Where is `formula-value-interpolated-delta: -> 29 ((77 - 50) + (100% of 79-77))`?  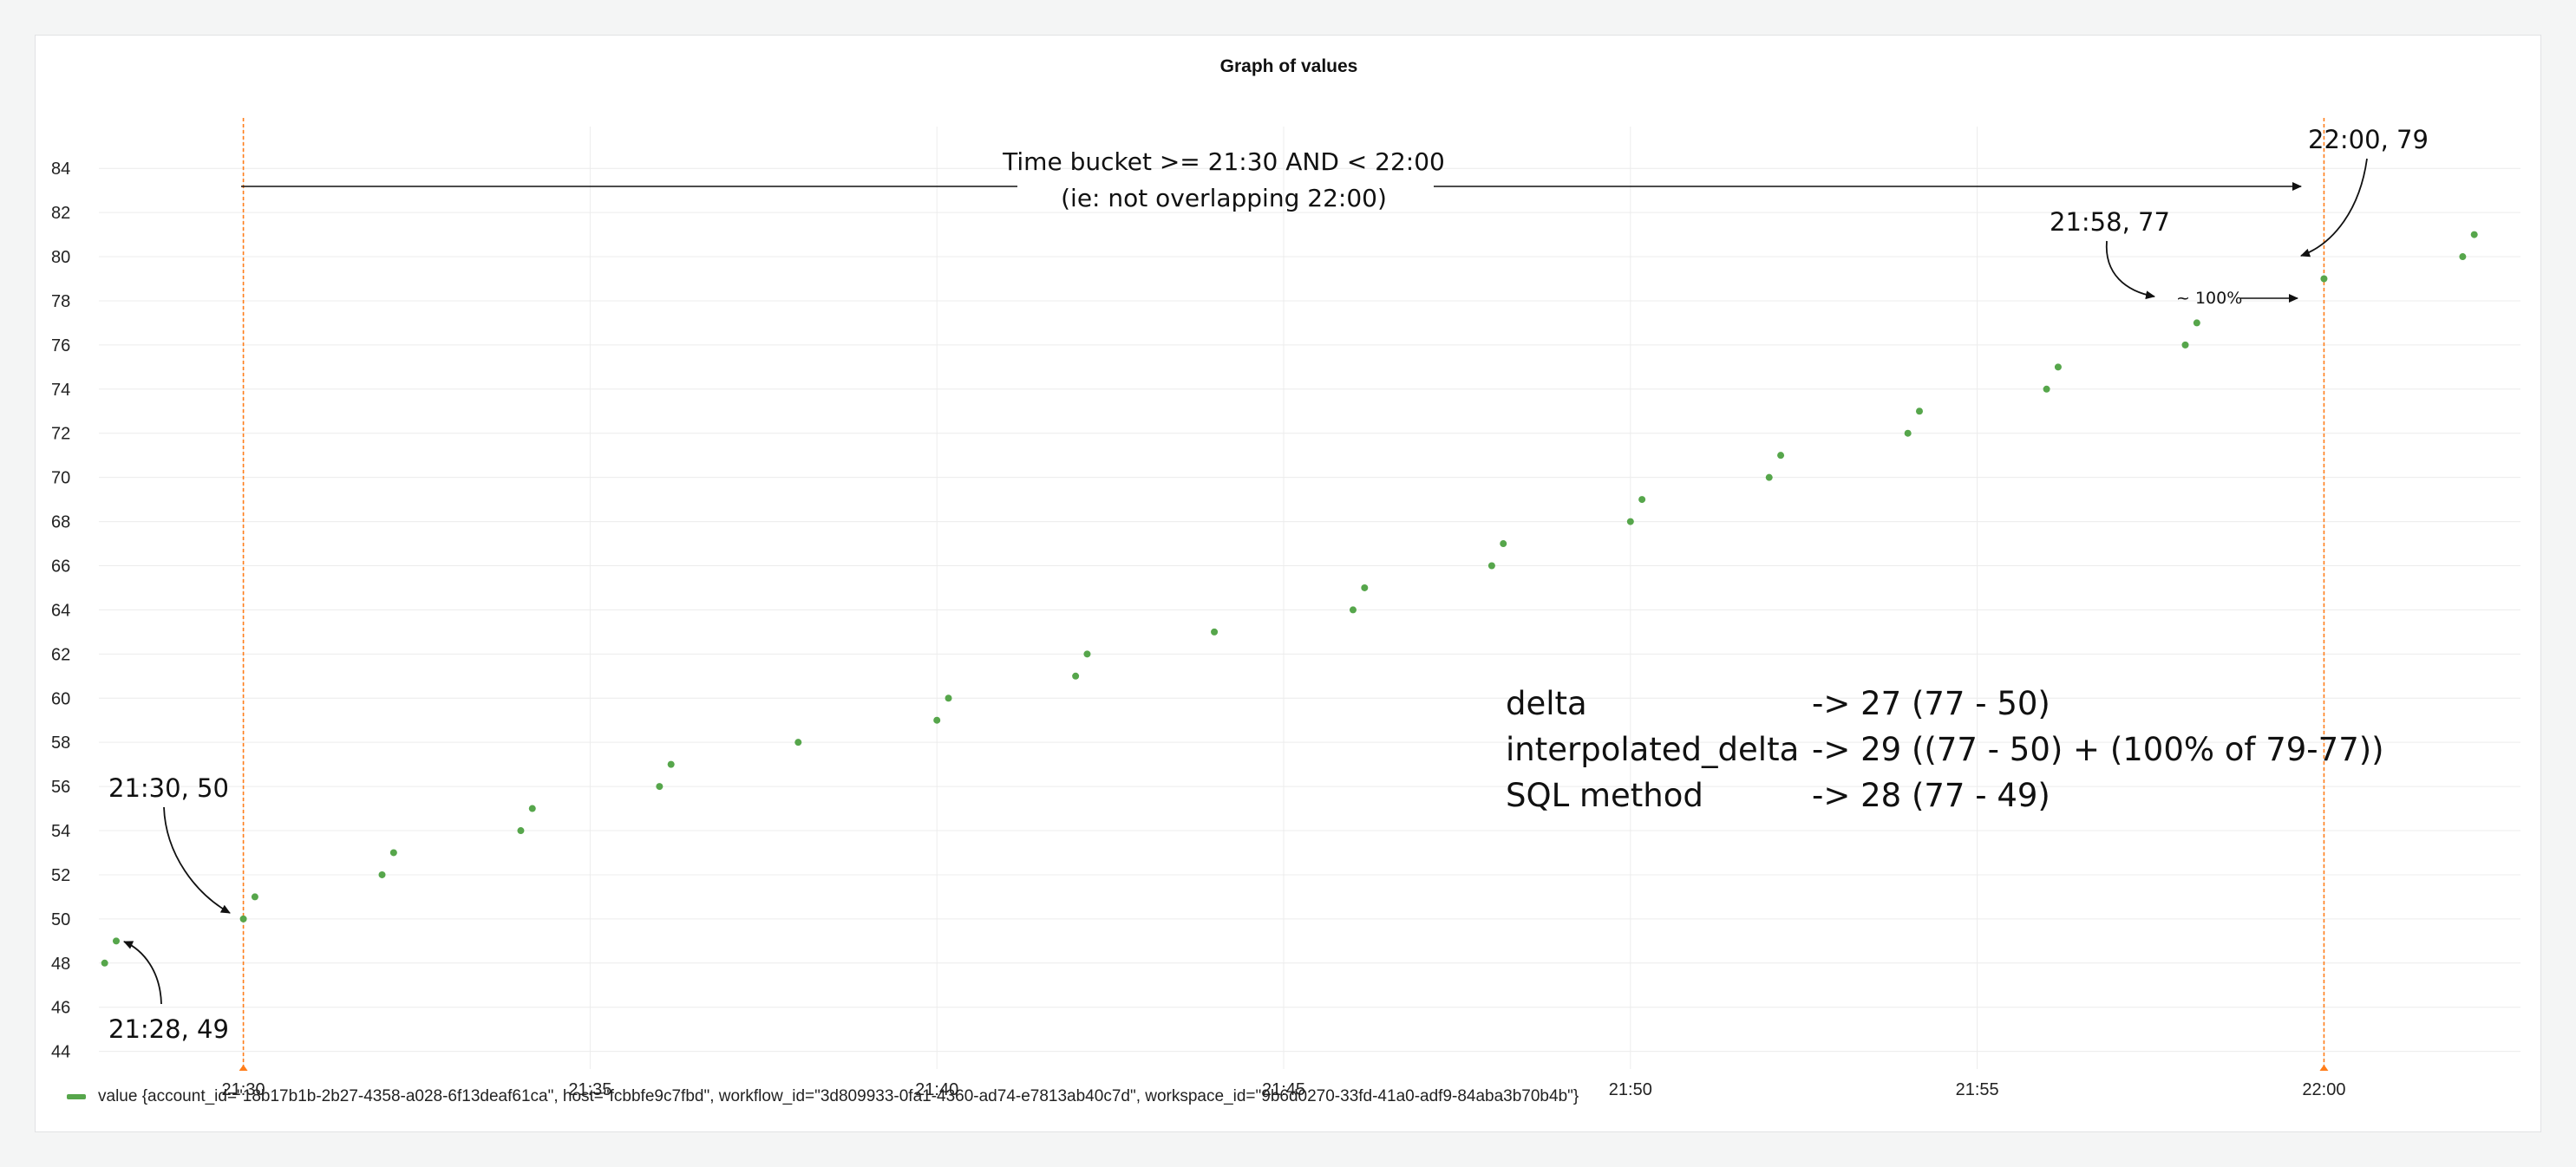 formula-value-interpolated-delta: -> 29 ((77 - 50) + (100% of 79-77)) is located at coordinates (2098, 749).